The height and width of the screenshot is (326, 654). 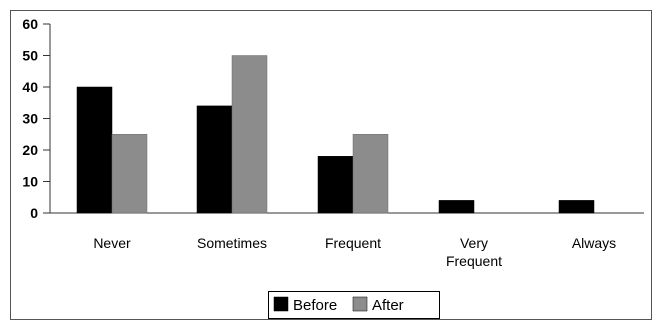 I want to click on bar-before-always, so click(x=576, y=207).